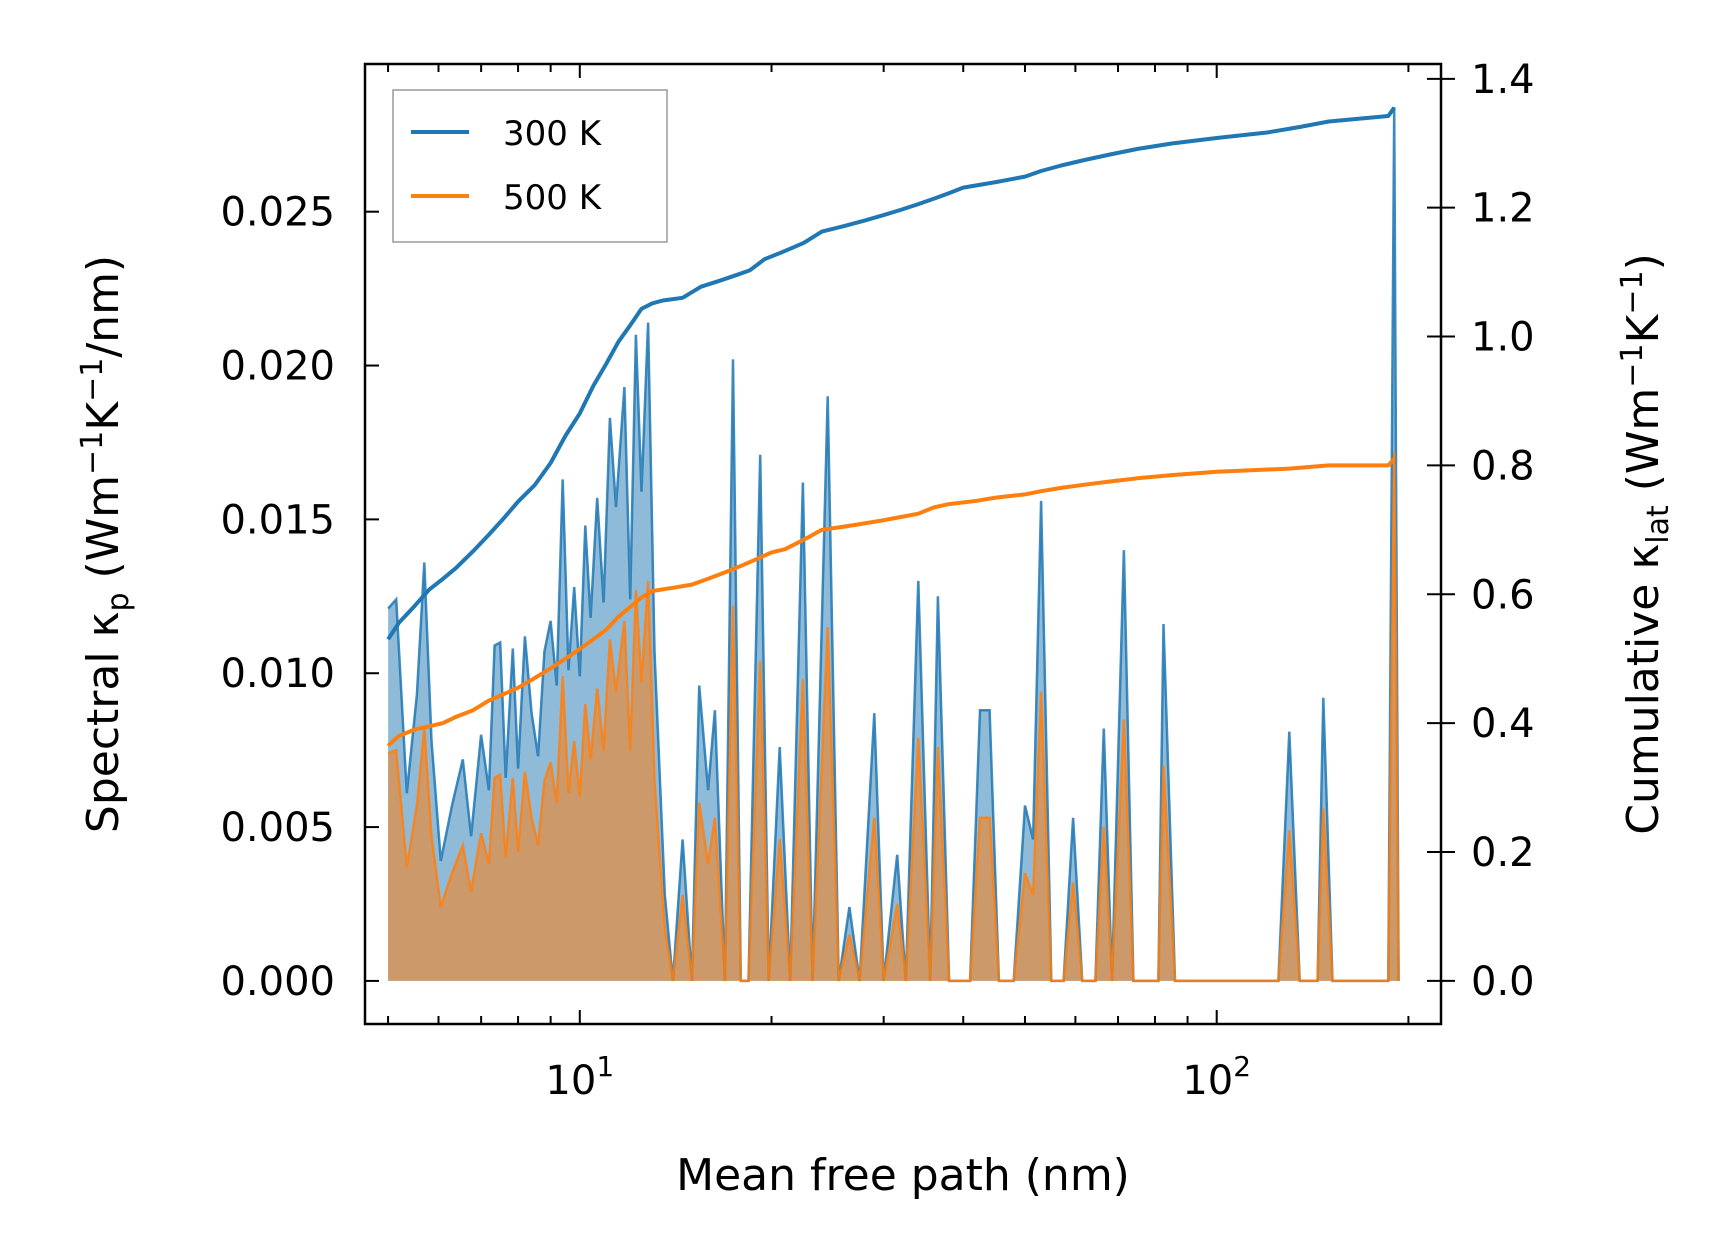 Image resolution: width=1716 pixels, height=1258 pixels. Describe the element at coordinates (553, 198) in the screenshot. I see `legend-label-500k: 500 K` at that location.